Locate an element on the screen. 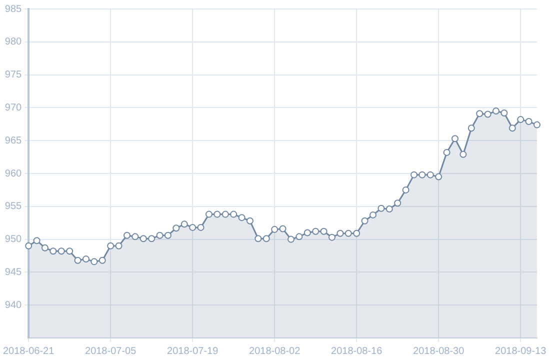 This screenshot has height=362, width=549. x-tick-label: 2018-07-19 is located at coordinates (193, 351).